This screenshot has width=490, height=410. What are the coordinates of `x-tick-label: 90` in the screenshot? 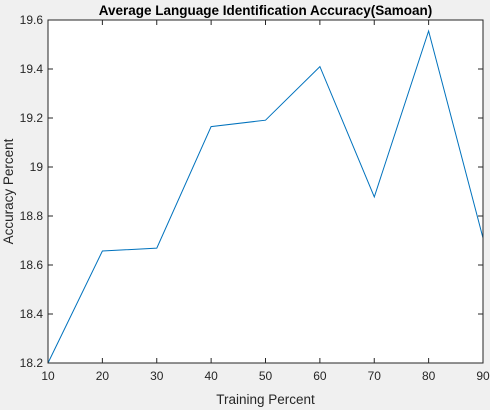 It's located at (483, 376).